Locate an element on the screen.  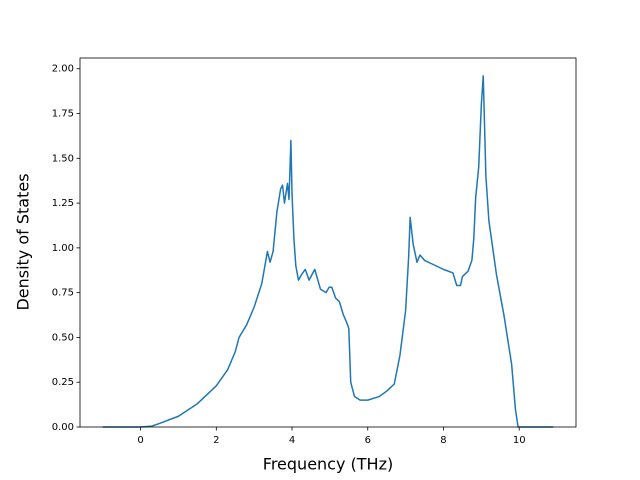
y-tick-label: 0.75 is located at coordinates (63, 293).